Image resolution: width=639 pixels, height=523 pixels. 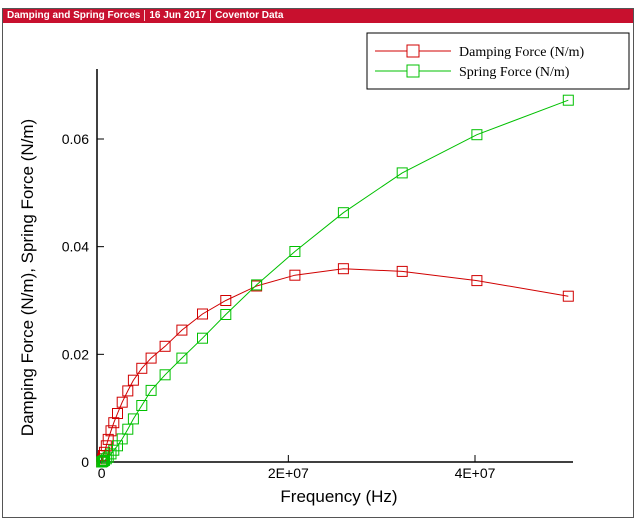 What do you see at coordinates (475, 473) in the screenshot?
I see `x-tick-label: 4E+07` at bounding box center [475, 473].